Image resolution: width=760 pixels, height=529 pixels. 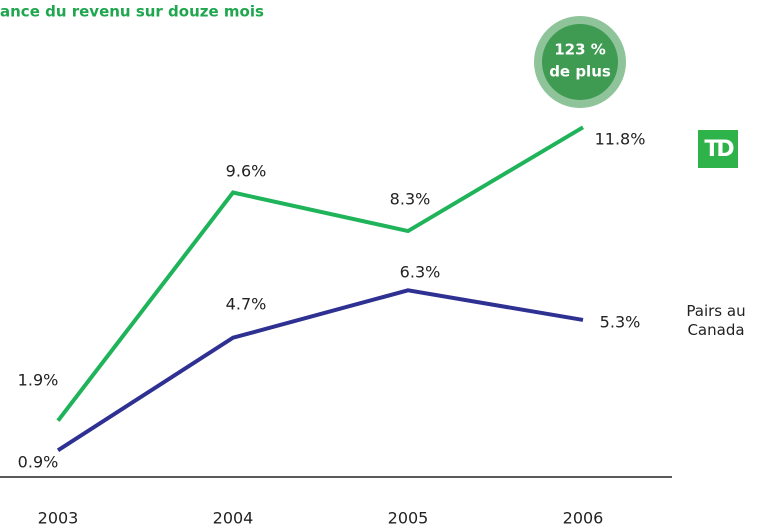 What do you see at coordinates (580, 72) in the screenshot?
I see `badge-text: de plus` at bounding box center [580, 72].